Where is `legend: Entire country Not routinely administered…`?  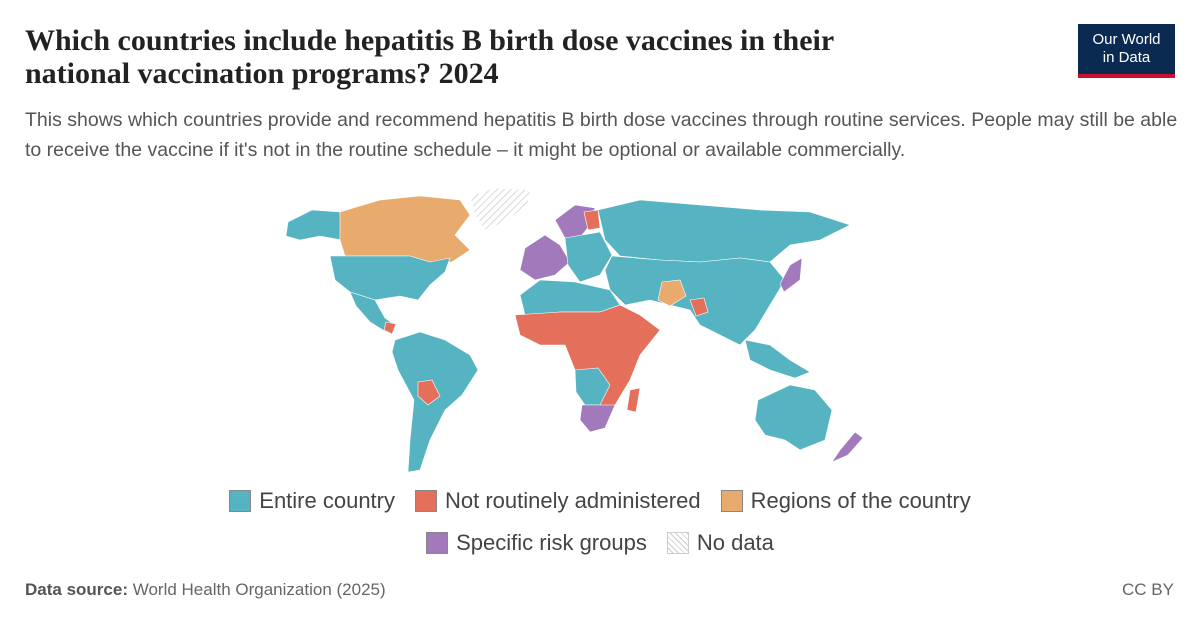 legend: Entire country Not routinely administered… is located at coordinates (600, 522).